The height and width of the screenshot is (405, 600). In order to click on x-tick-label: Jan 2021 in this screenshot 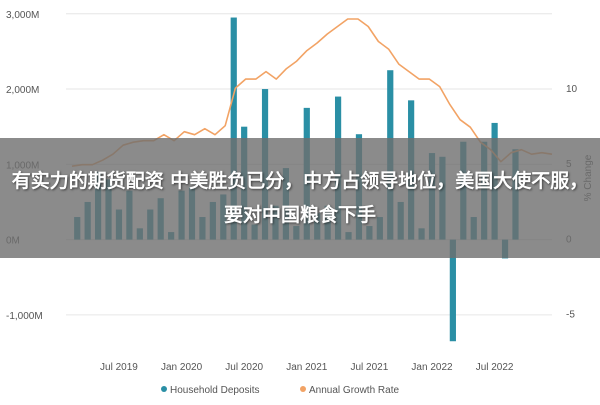, I will do `click(307, 367)`.